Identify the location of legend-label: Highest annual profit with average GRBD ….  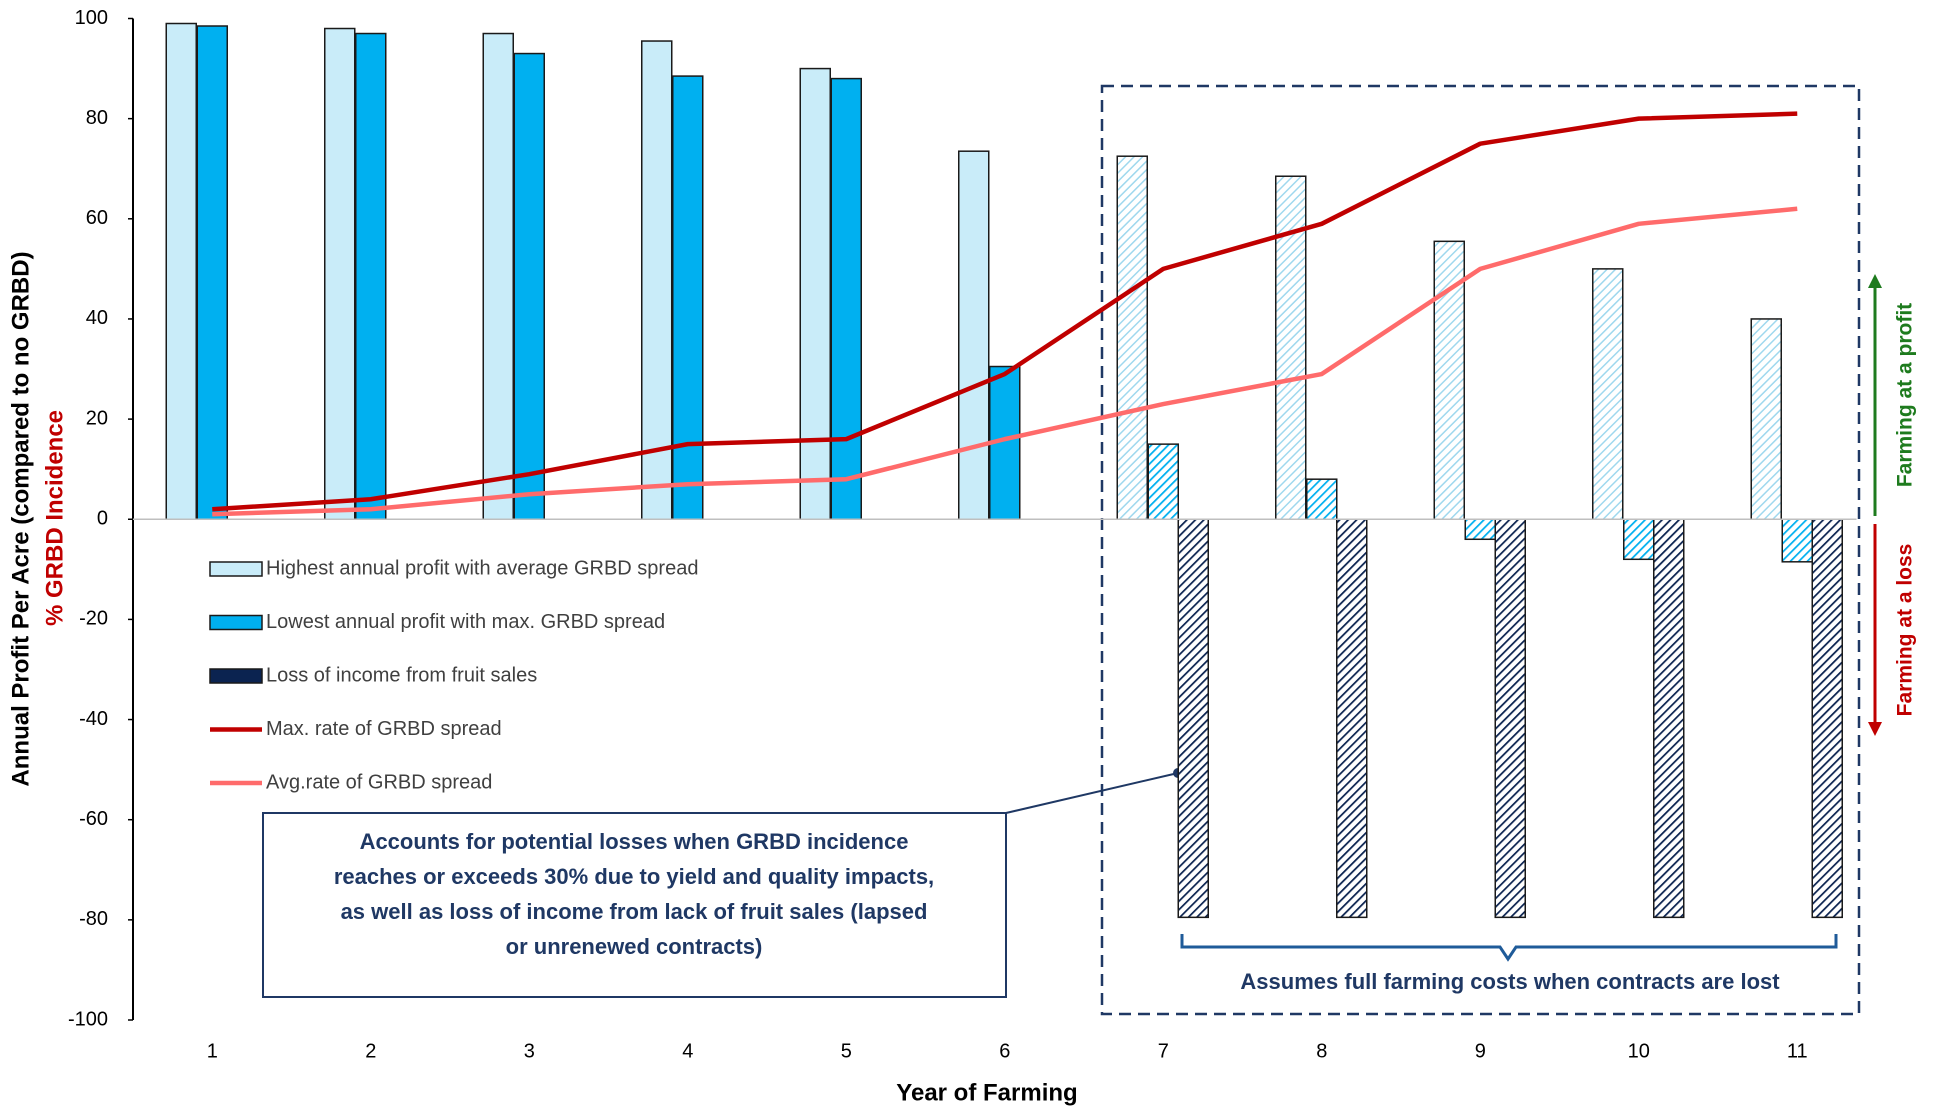
(482, 568).